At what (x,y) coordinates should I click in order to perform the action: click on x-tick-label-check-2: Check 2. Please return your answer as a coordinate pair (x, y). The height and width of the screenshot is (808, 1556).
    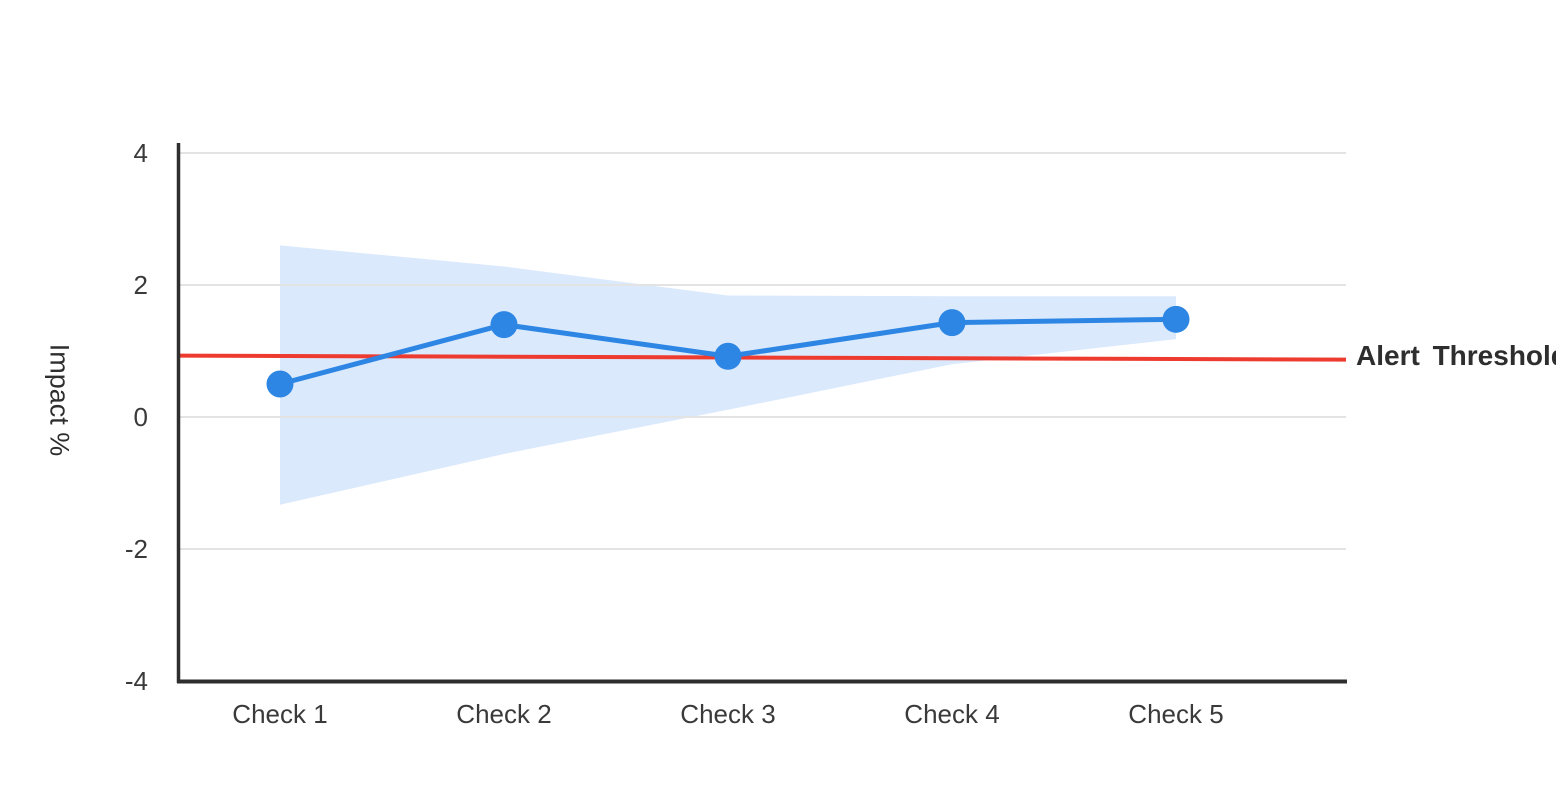
    Looking at the image, I should click on (504, 714).